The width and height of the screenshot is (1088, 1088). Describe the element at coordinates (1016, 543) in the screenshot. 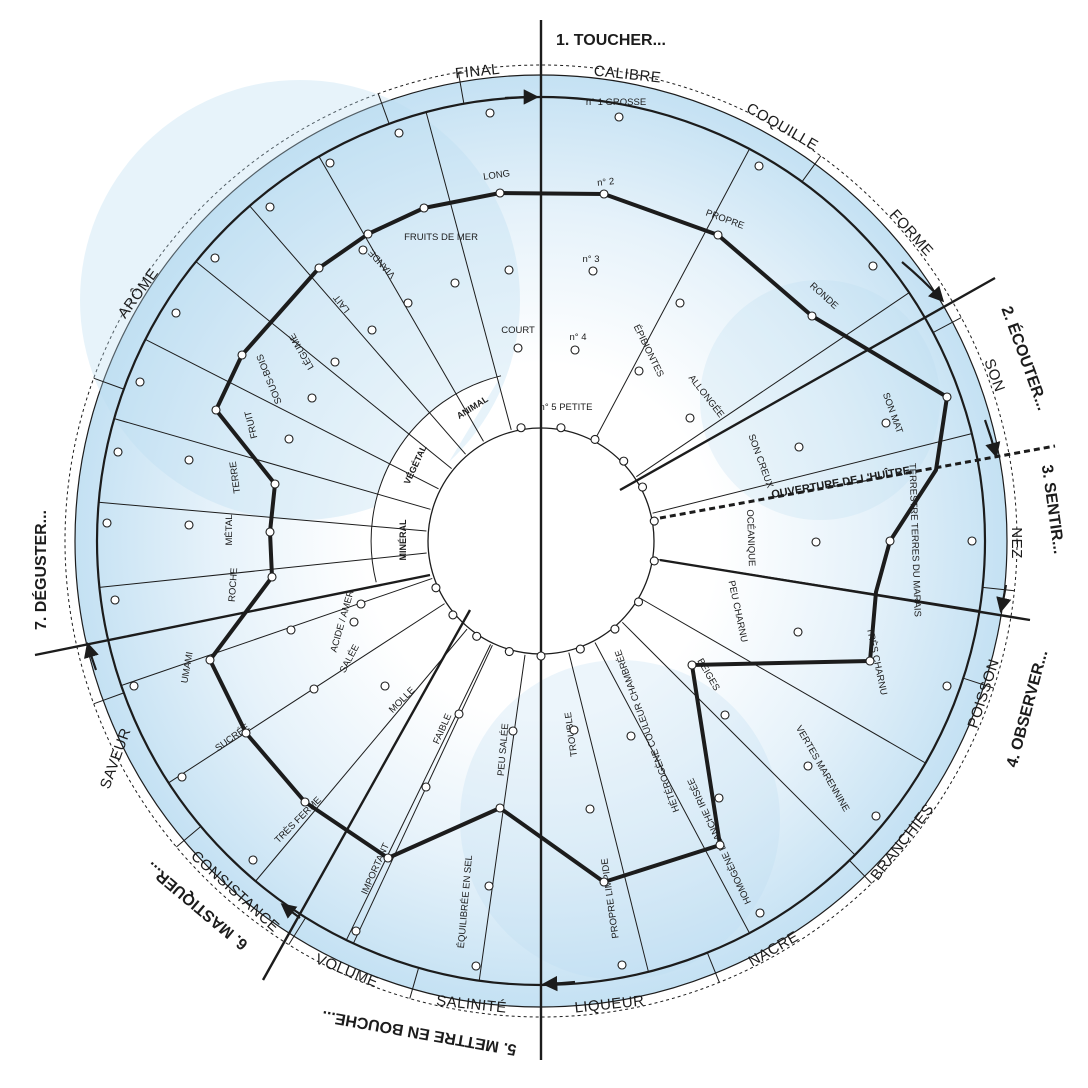

I see `criterion-nez: NEZ` at that location.